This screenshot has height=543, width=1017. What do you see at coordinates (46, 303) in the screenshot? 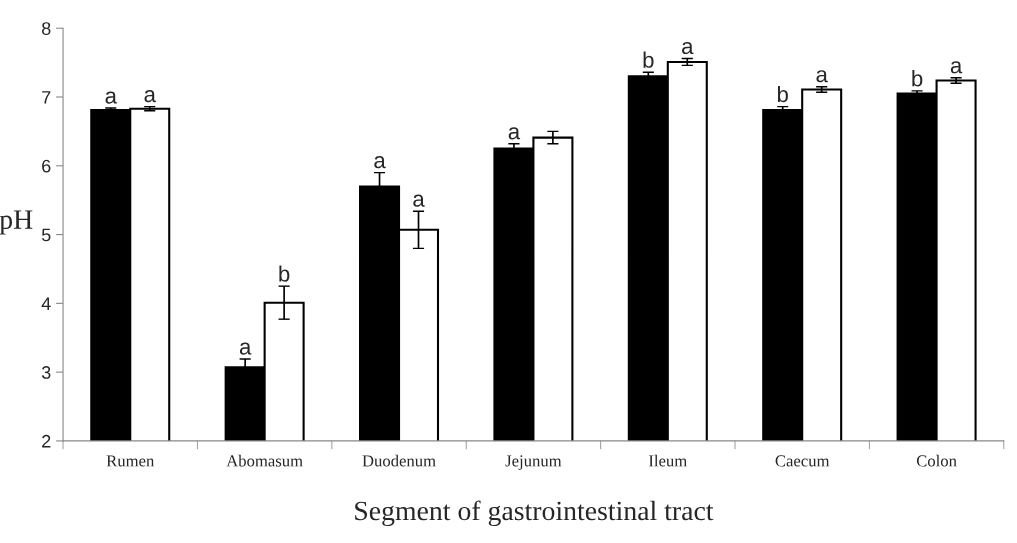
I see `y-tick-label: 4` at bounding box center [46, 303].